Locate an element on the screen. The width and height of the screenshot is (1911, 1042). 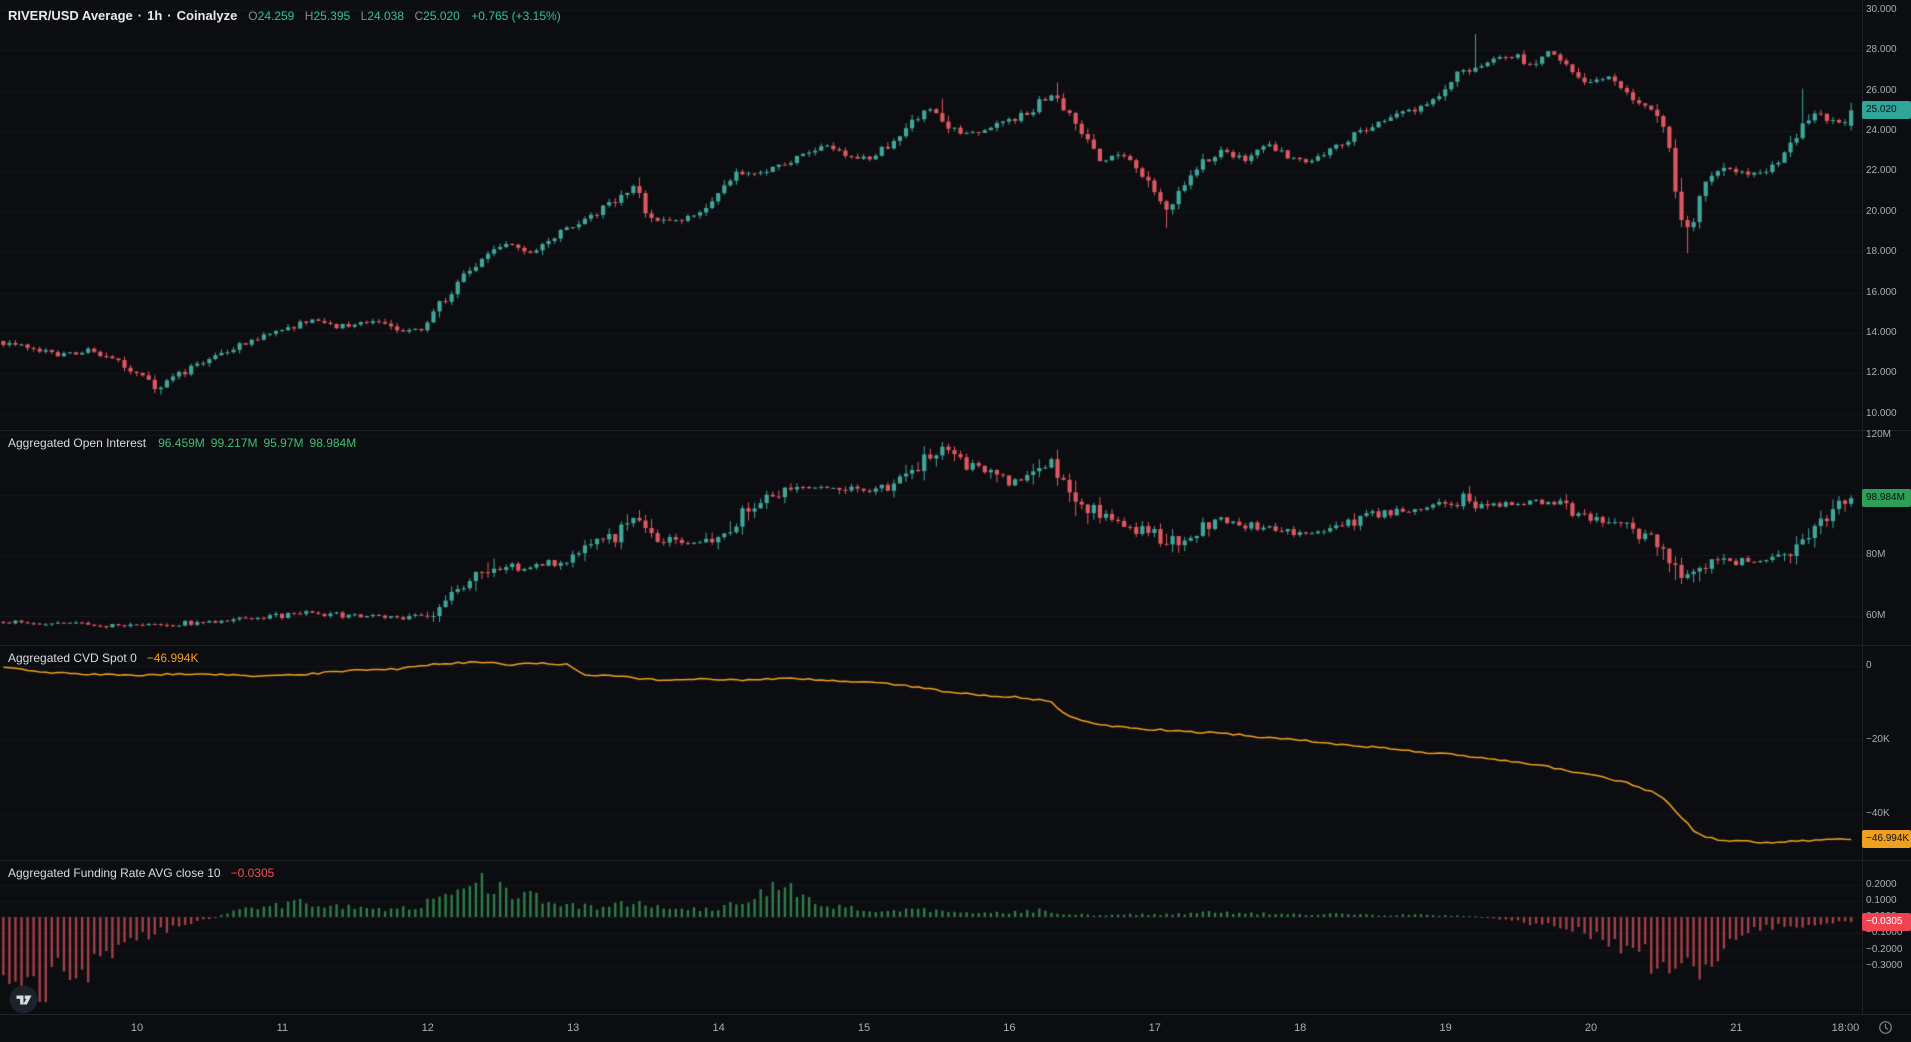
funding-badge: −0.0305 is located at coordinates (1886, 922).